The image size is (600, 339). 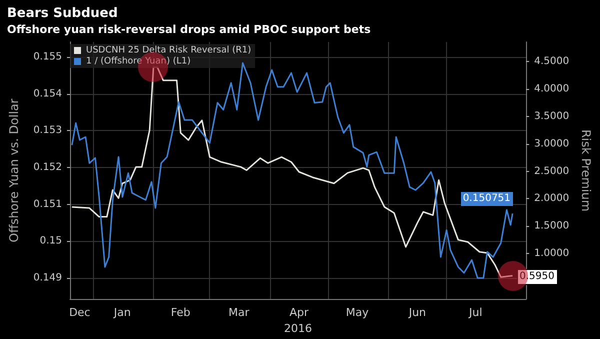 I want to click on x-tick-label: Dec, so click(x=79, y=312).